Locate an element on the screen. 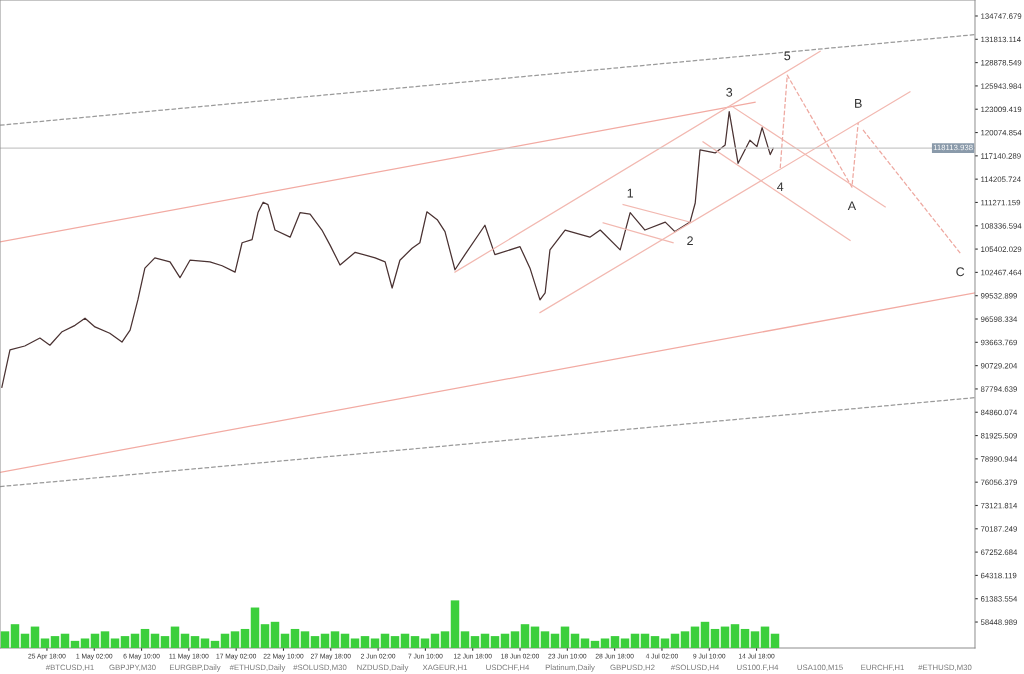 Image resolution: width=1024 pixels, height=674 pixels. annotation: 3 is located at coordinates (729, 92).